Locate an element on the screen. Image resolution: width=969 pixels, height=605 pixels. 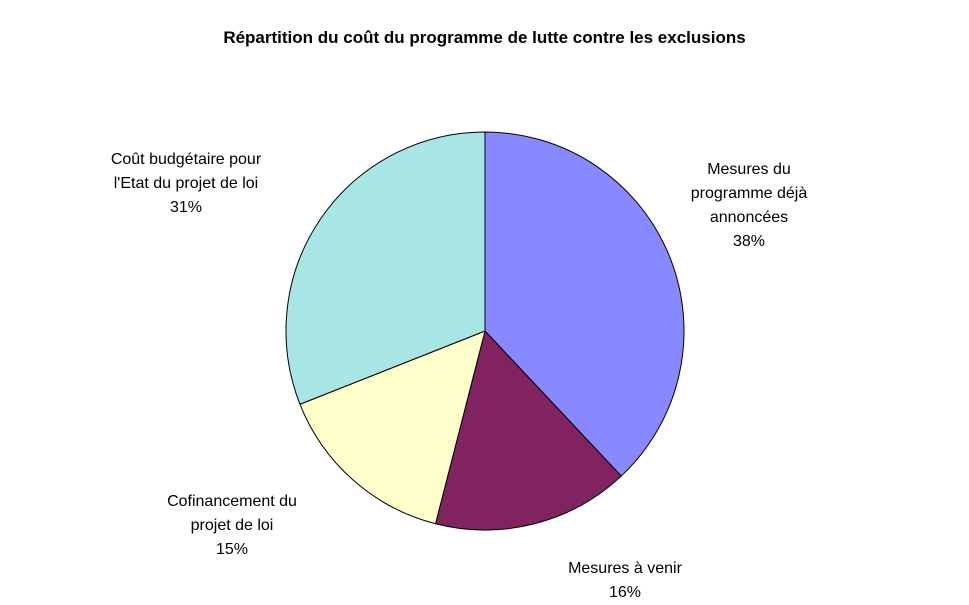
slice-label-line: Coût budgétaire pour is located at coordinates (186, 159).